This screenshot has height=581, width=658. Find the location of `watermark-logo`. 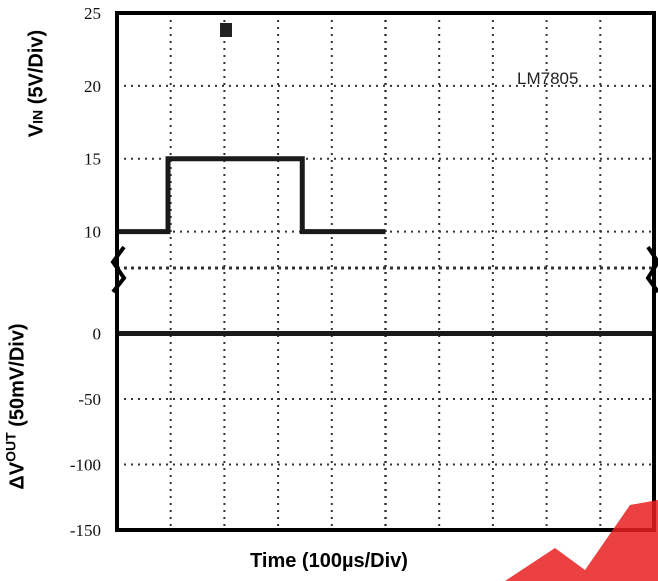

watermark-logo is located at coordinates (581, 540).